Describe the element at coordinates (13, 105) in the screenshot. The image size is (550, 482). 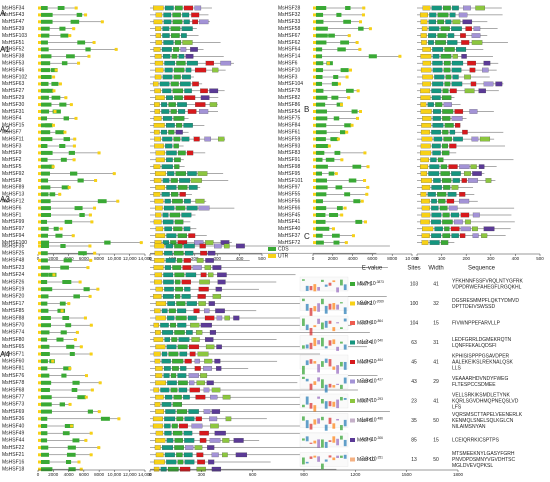
I see `gene-name: MsHSF30` at that location.